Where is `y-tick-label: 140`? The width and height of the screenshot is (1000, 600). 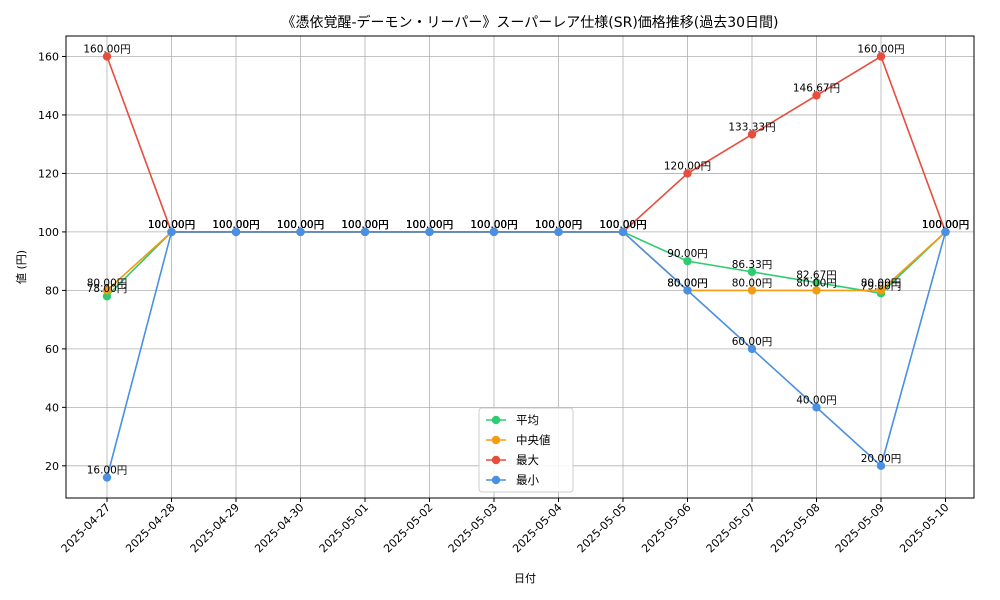 y-tick-label: 140 is located at coordinates (48, 115).